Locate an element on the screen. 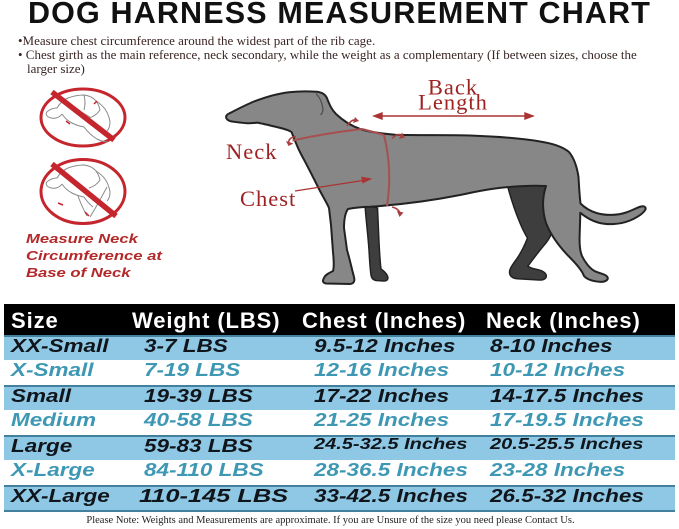 This screenshot has width=679, height=529. svg-text: Neck is located at coordinates (251, 151).